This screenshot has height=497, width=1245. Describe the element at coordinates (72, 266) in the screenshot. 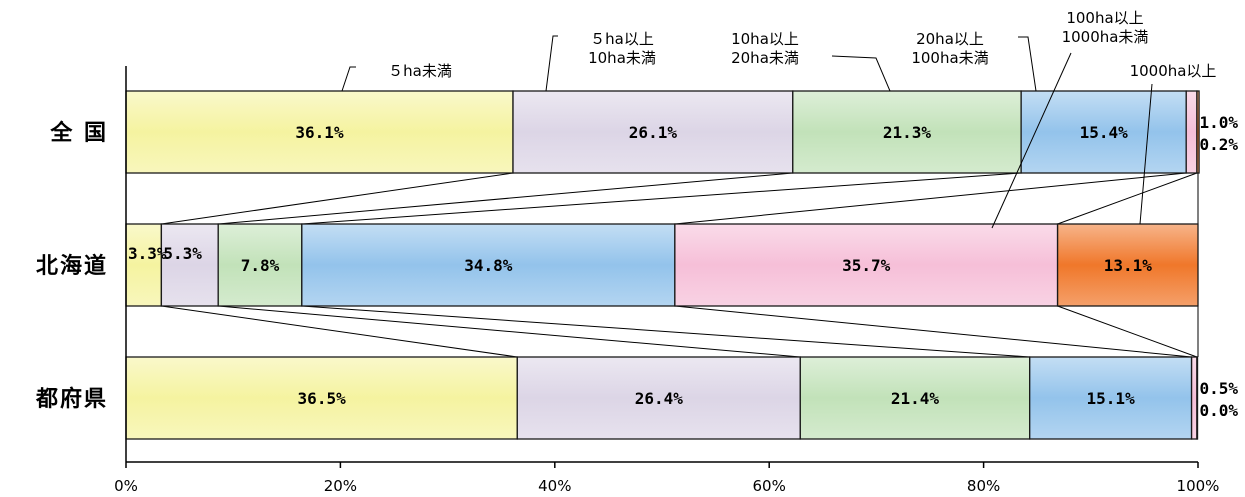

I see `category-label: 北海道` at that location.